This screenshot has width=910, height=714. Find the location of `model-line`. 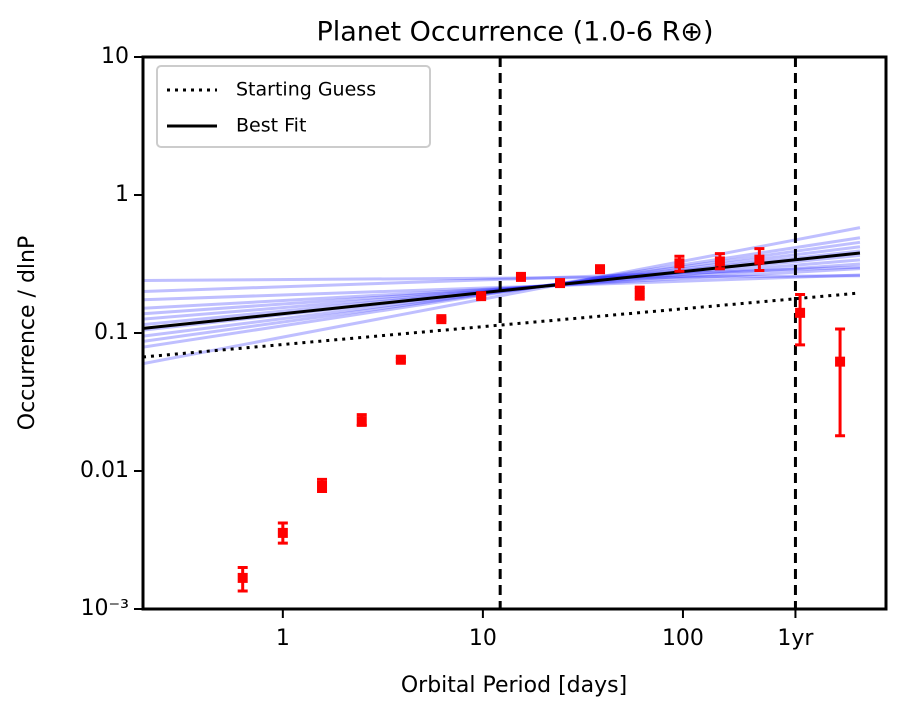

model-line is located at coordinates (502, 290).